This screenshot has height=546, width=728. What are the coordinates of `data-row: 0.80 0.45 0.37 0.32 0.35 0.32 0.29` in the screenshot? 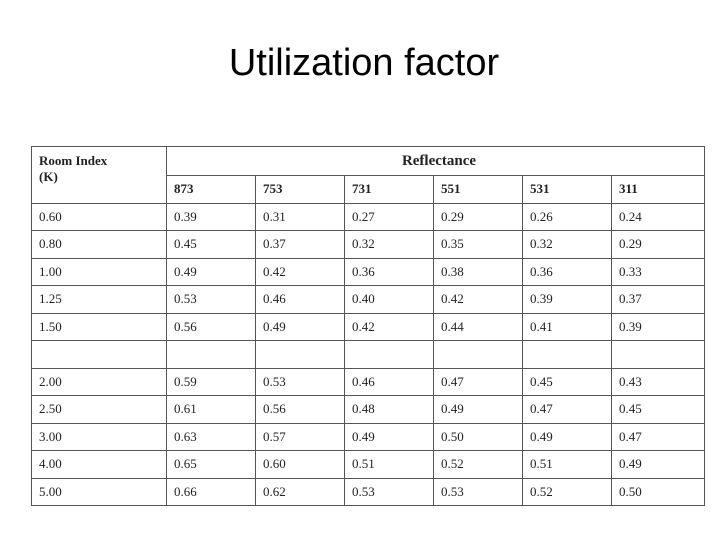 It's located at (368, 244).